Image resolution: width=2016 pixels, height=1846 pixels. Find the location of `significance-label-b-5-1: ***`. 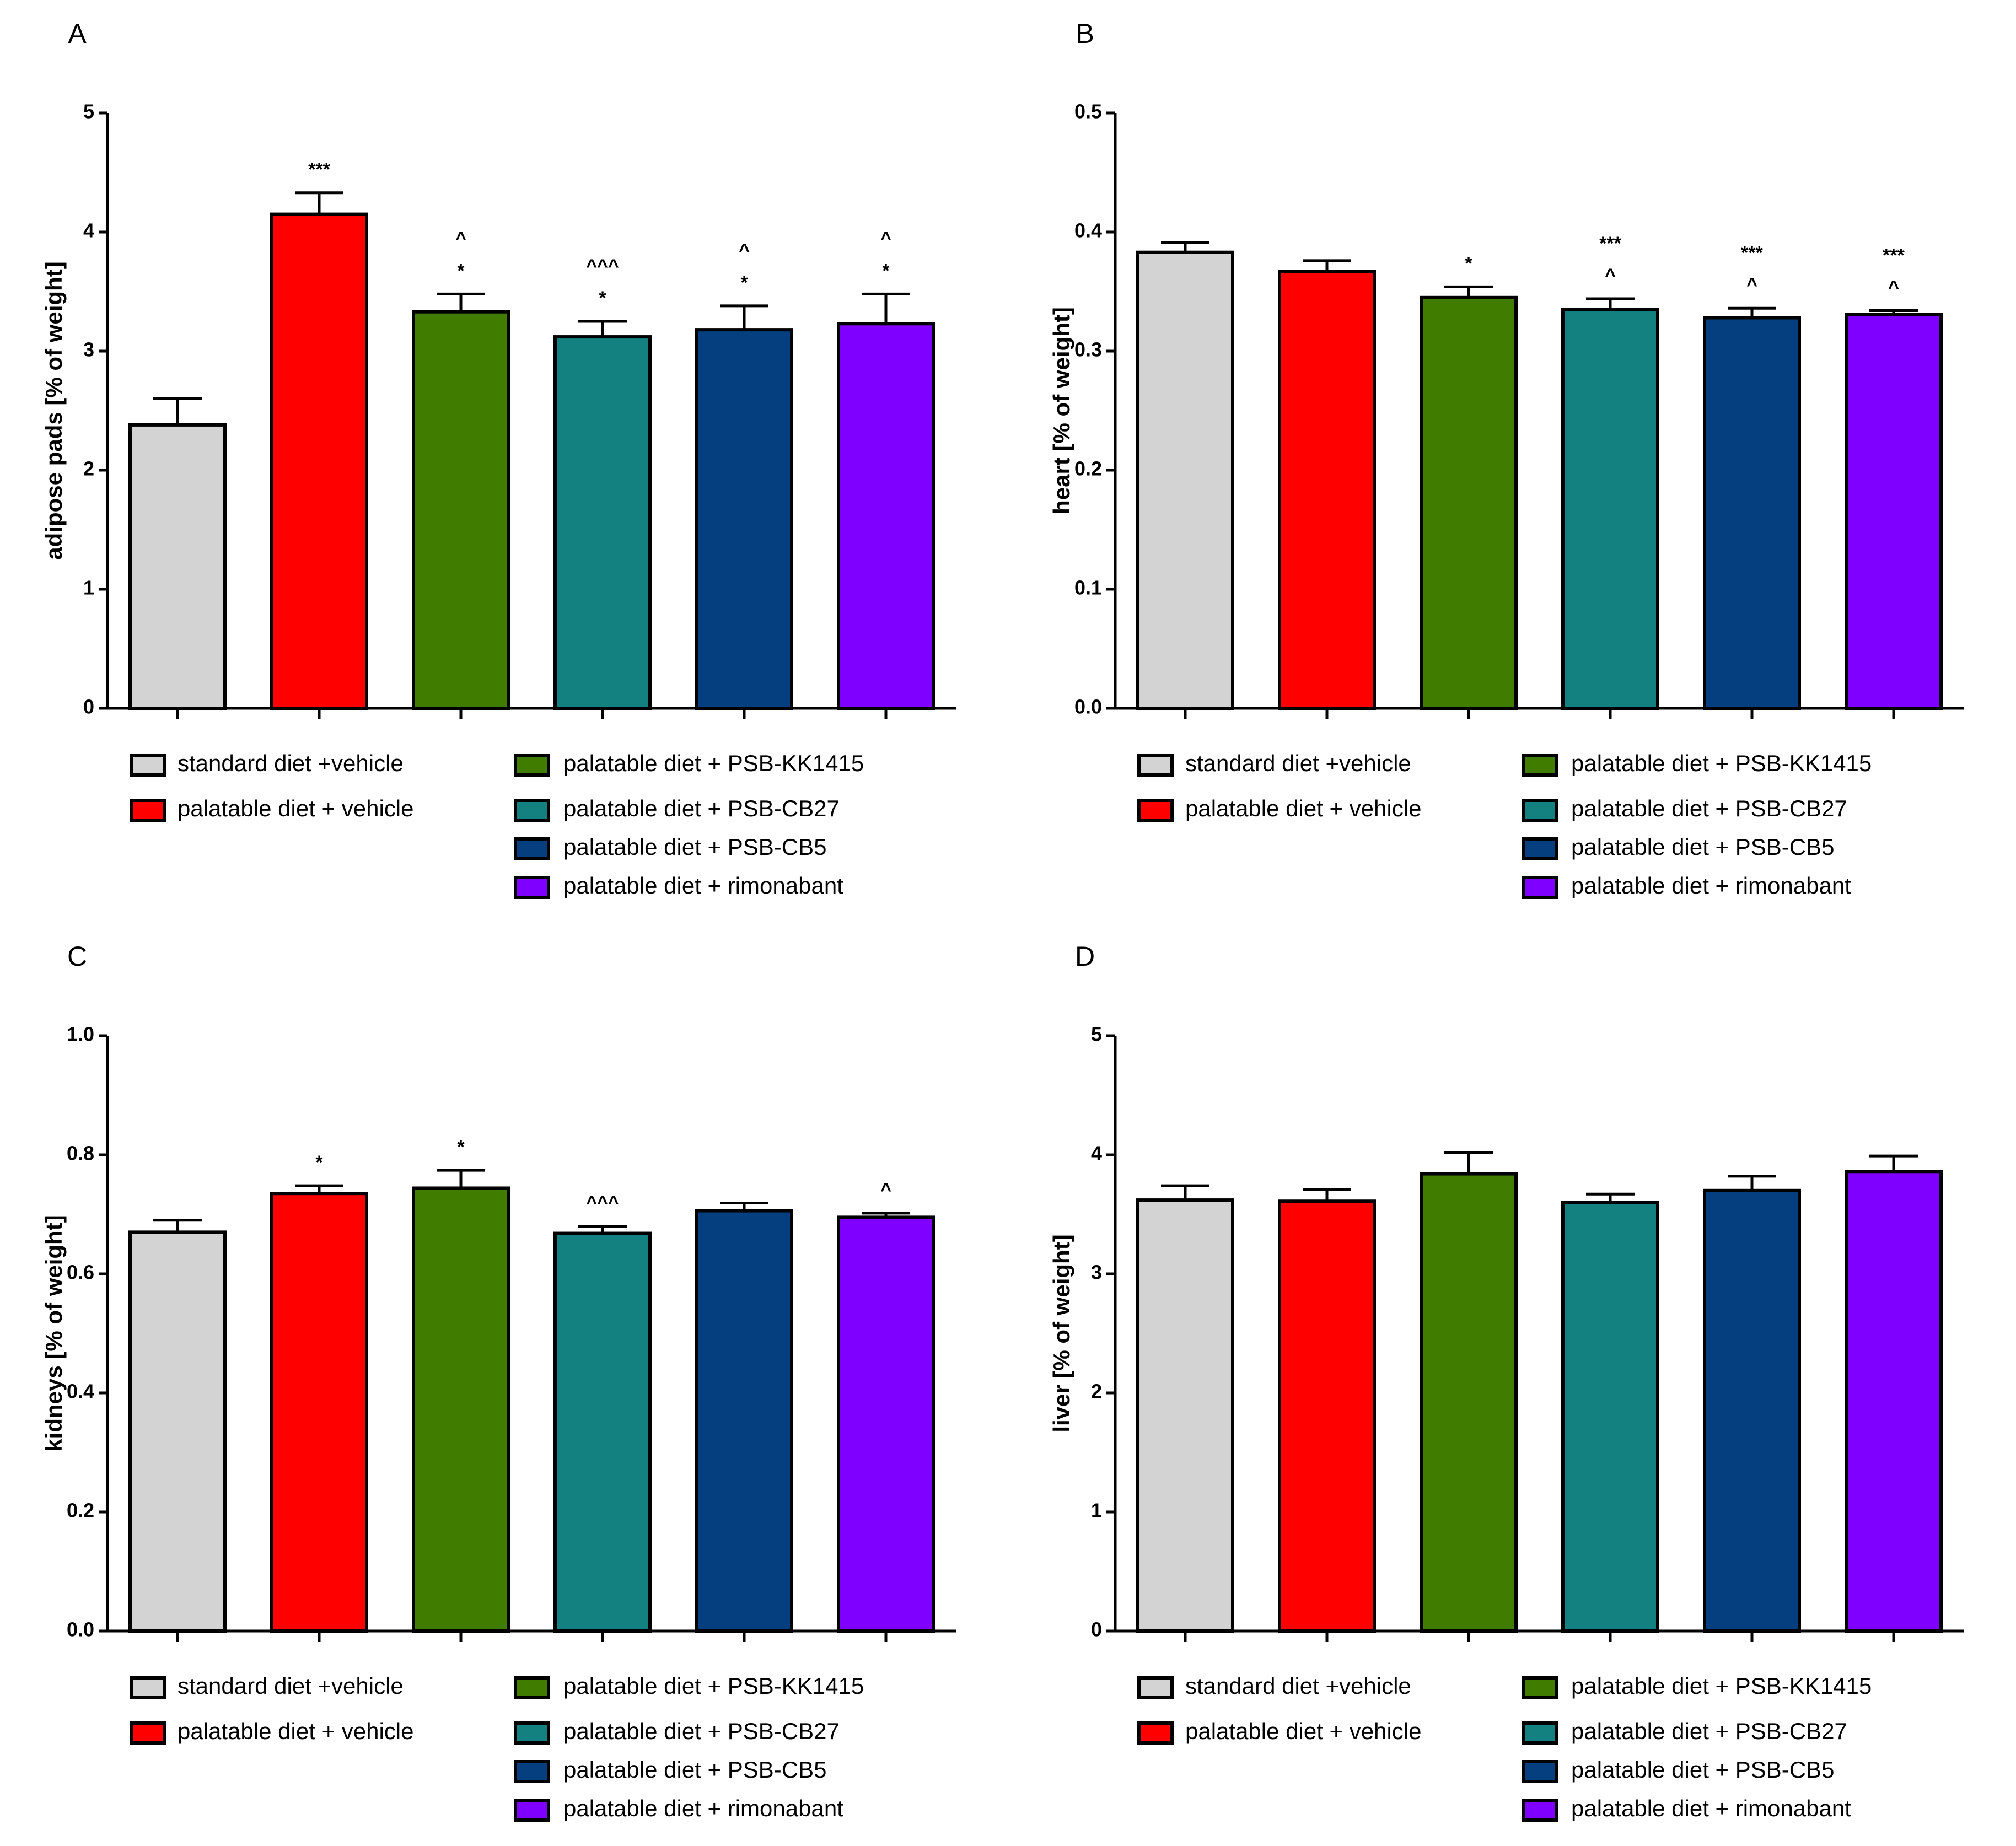

significance-label-b-5-1: *** is located at coordinates (1894, 256).